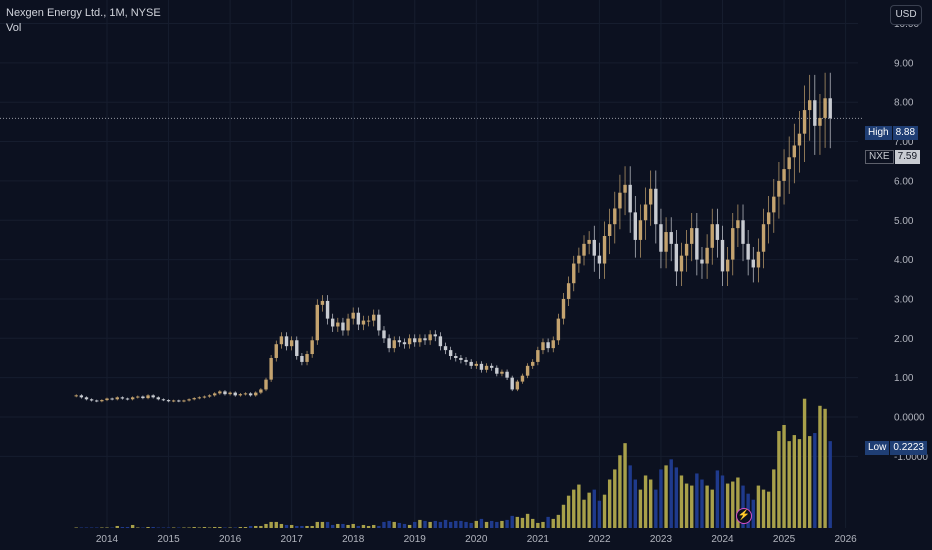  What do you see at coordinates (14, 28) in the screenshot?
I see `volume-indicator-label: Vol` at bounding box center [14, 28].